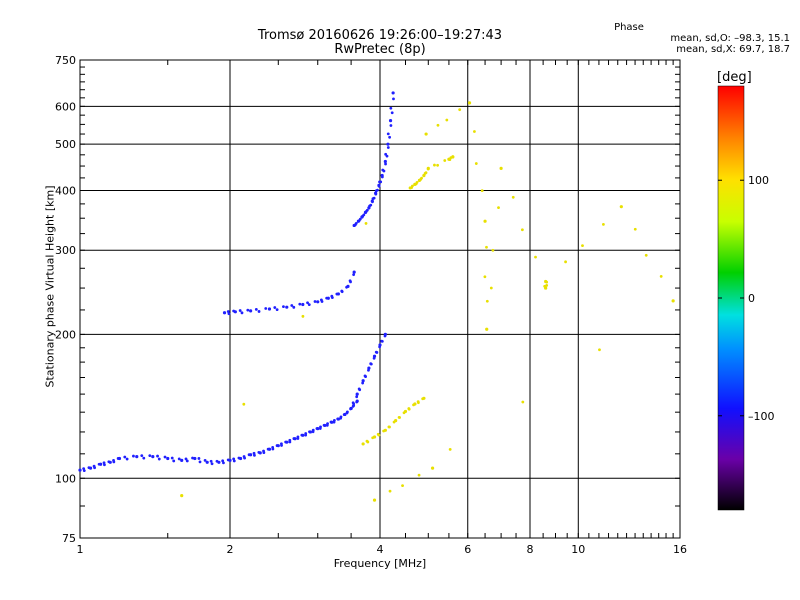 This screenshot has width=800, height=600. What do you see at coordinates (69, 538) in the screenshot?
I see `y-tick-label: 75` at bounding box center [69, 538].